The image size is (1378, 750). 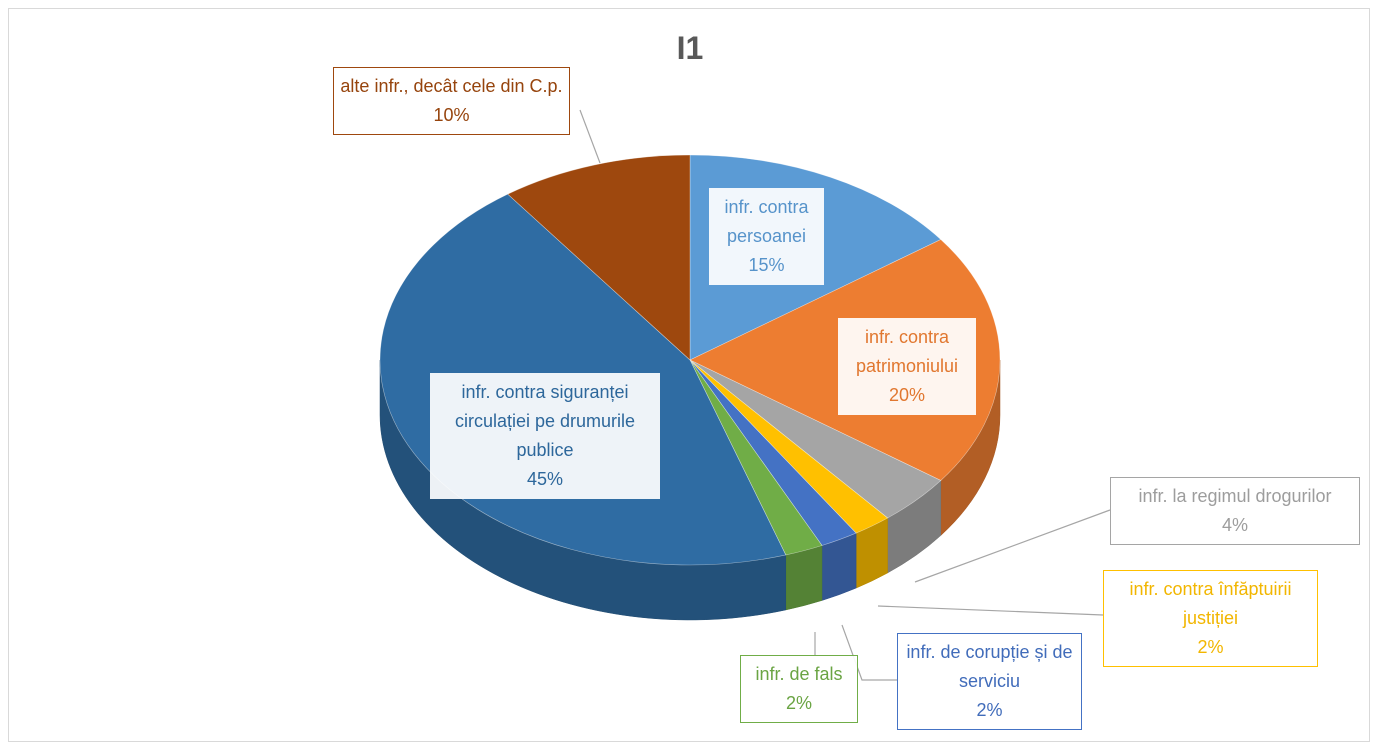 I want to click on label-category: infr. contra persoanei, so click(x=766, y=221).